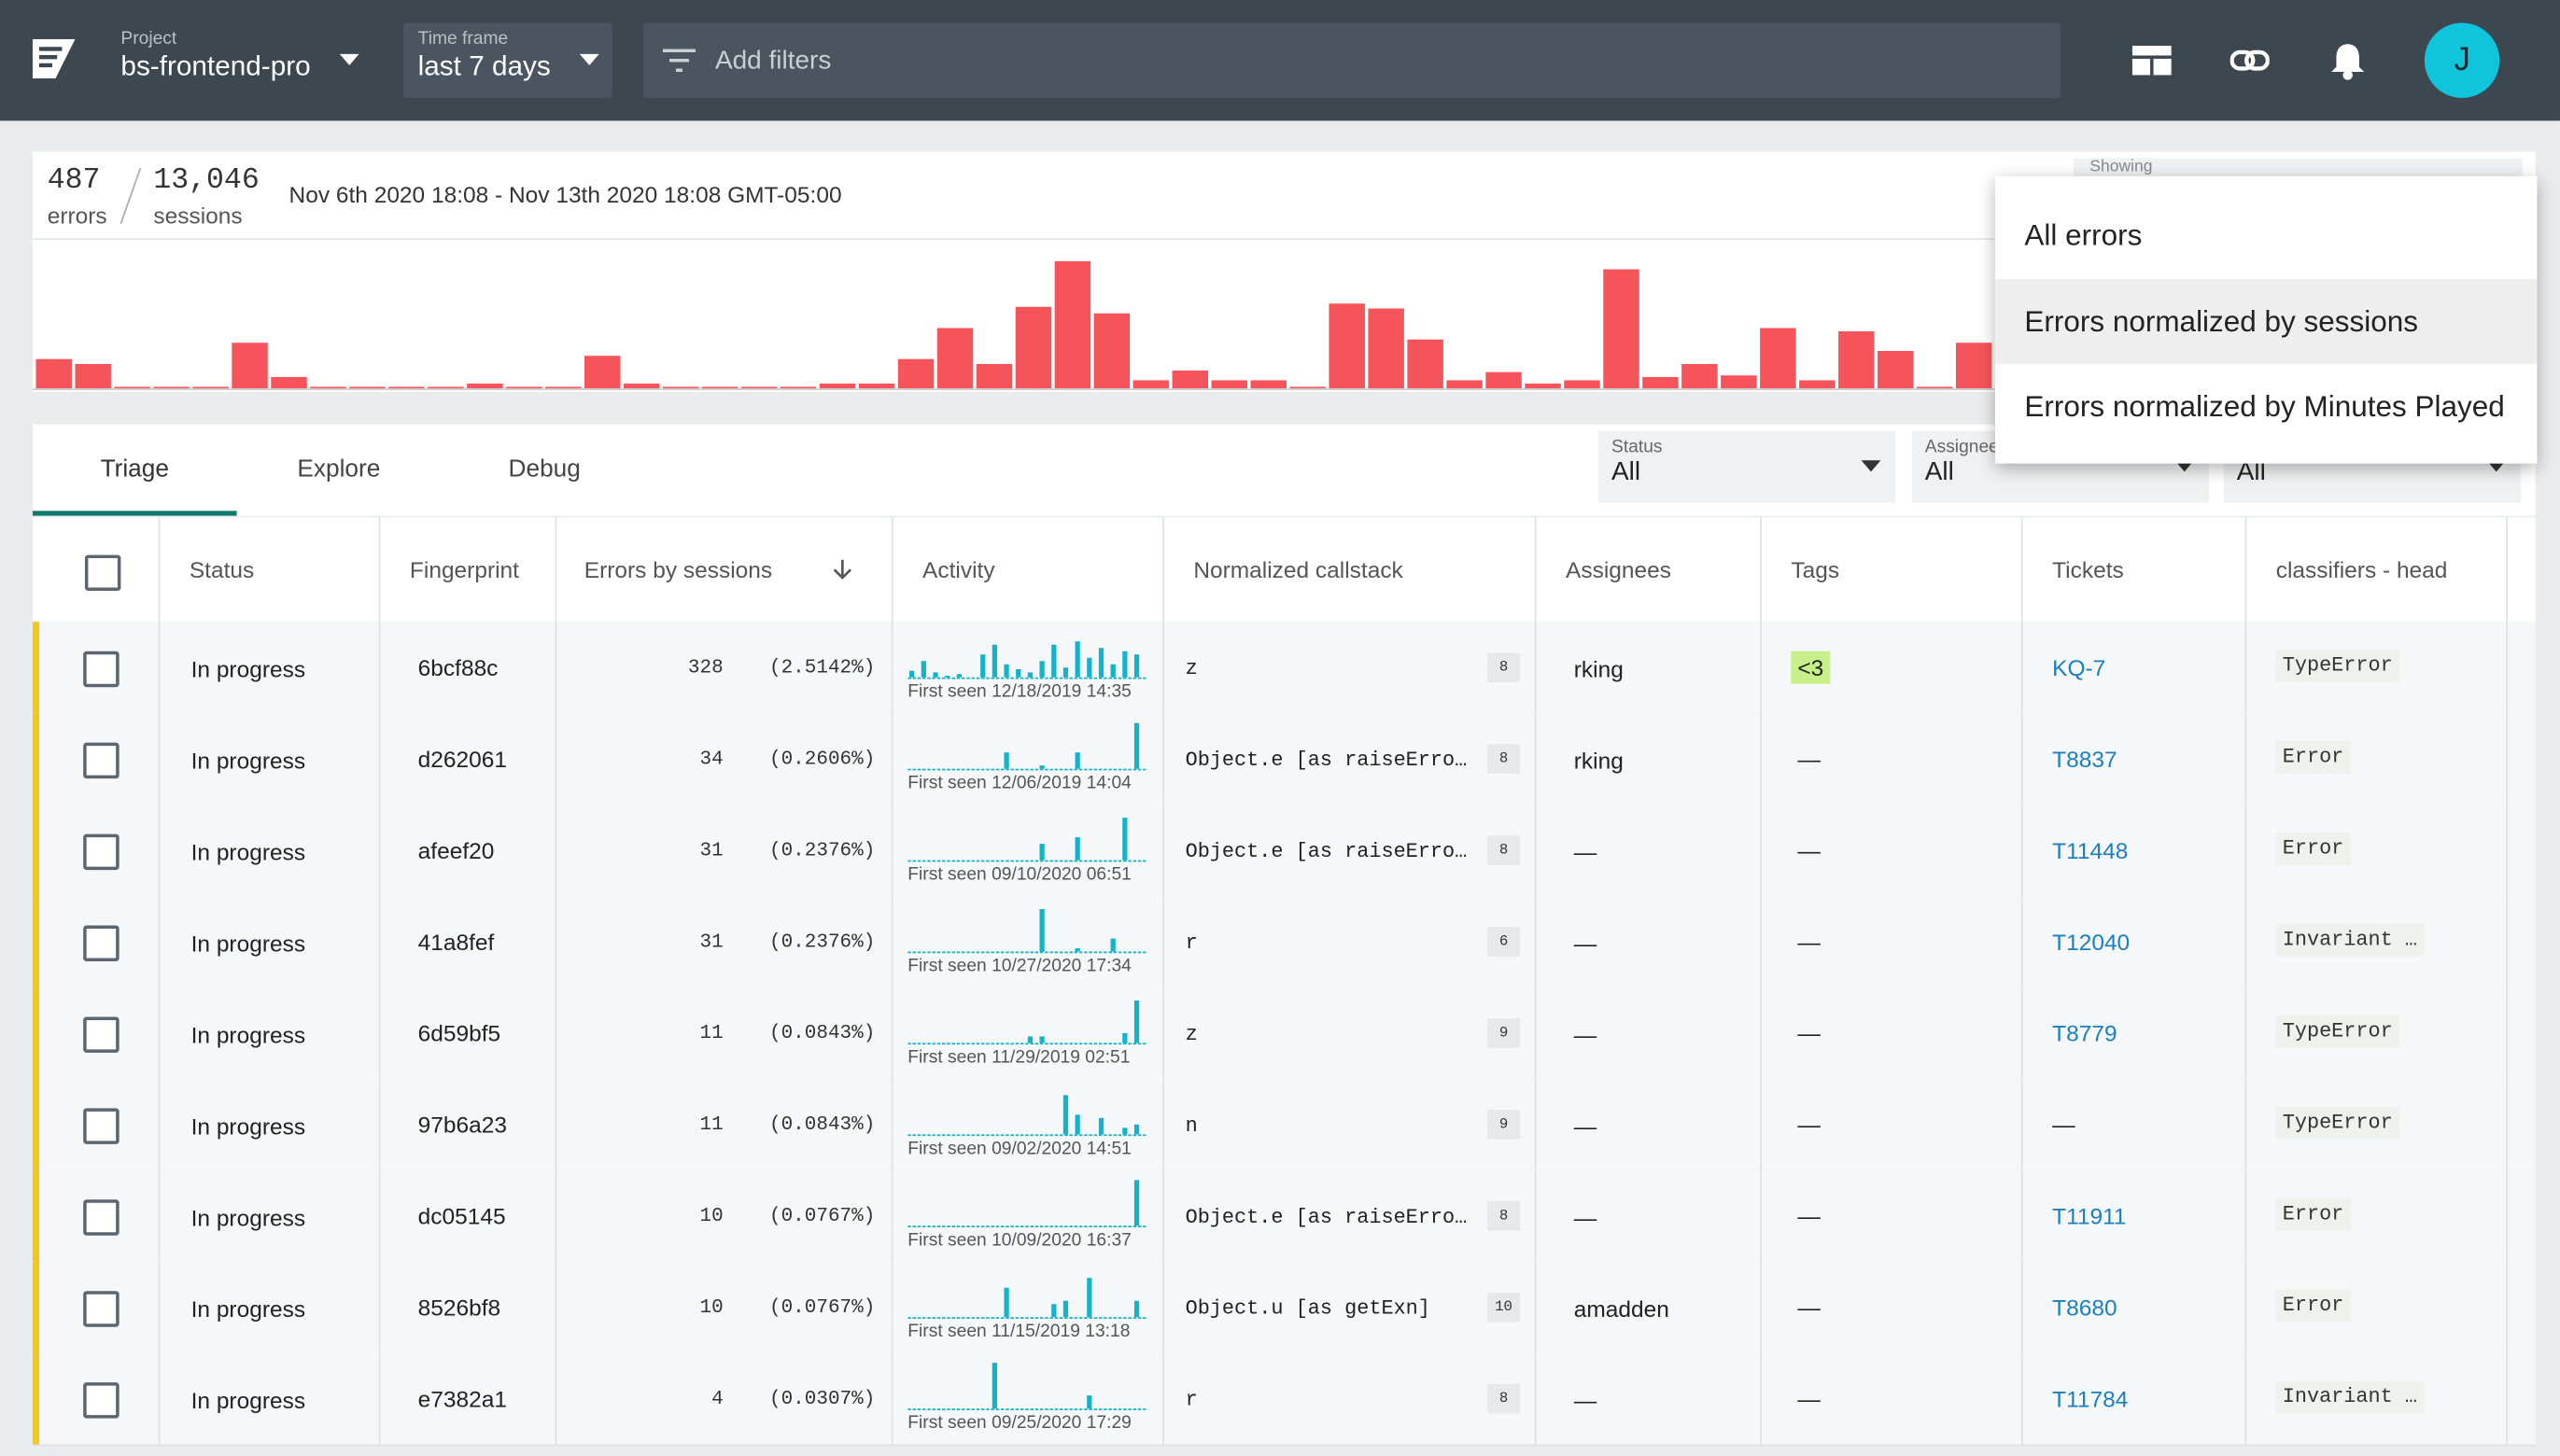  I want to click on fingerprint: 41a8fef, so click(456, 942).